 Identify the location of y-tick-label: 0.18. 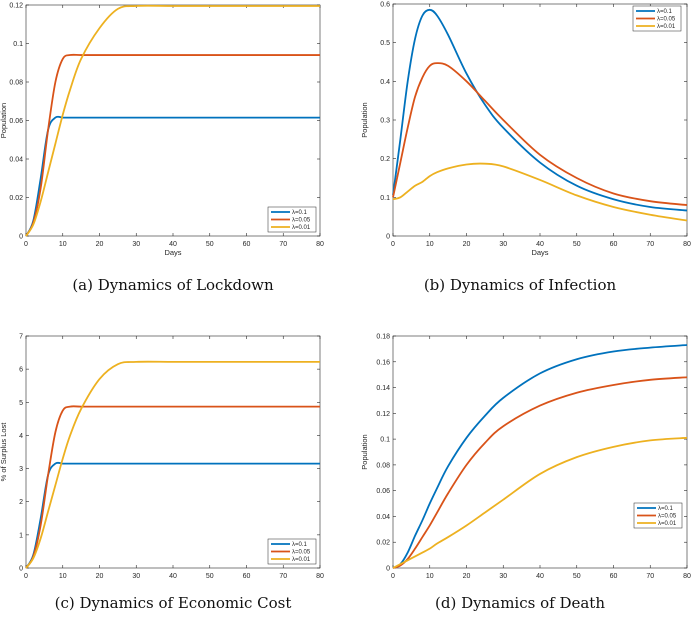
(383, 337).